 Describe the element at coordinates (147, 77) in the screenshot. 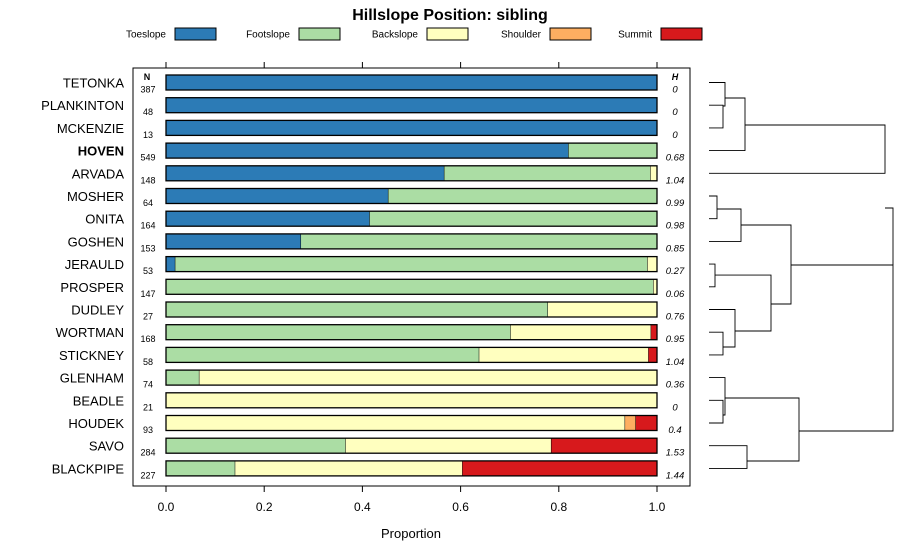

I see `n-column-header: N` at that location.